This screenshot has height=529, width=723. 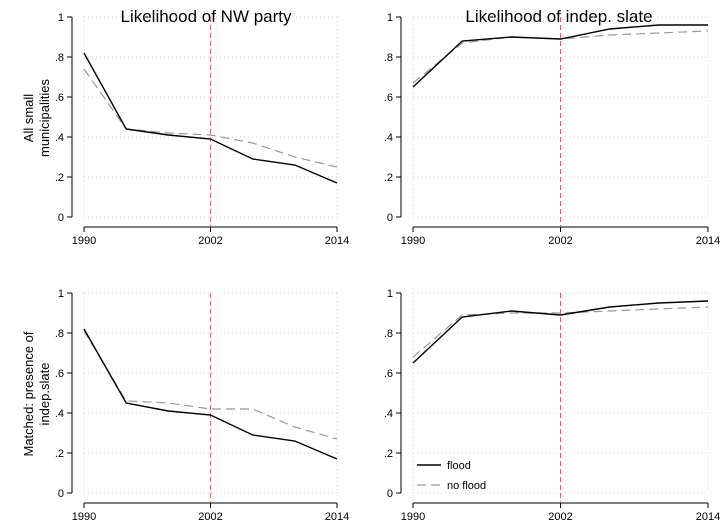 I want to click on legend-no-flood-label: no flood, so click(x=466, y=486).